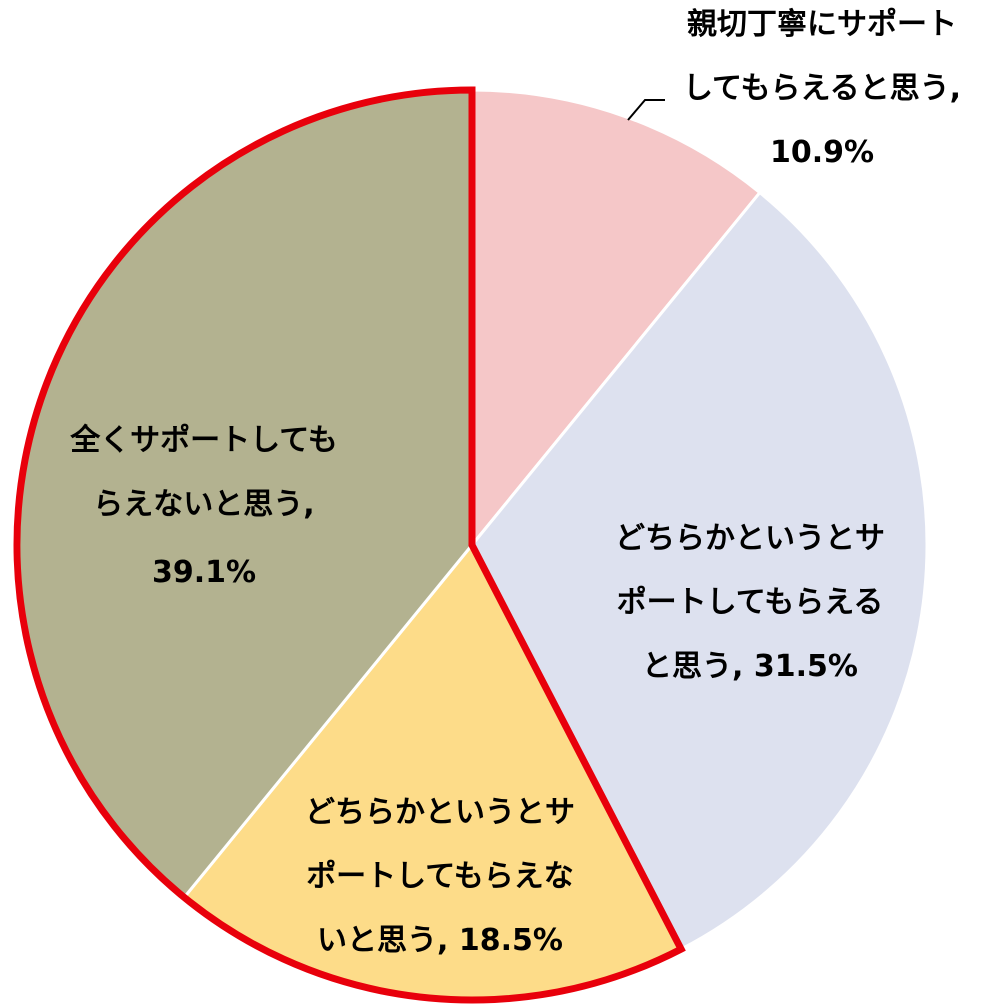 This screenshot has height=1004, width=984. Describe the element at coordinates (822, 88) in the screenshot. I see `slice-label-1-line-2: してもらえると思う,` at that location.